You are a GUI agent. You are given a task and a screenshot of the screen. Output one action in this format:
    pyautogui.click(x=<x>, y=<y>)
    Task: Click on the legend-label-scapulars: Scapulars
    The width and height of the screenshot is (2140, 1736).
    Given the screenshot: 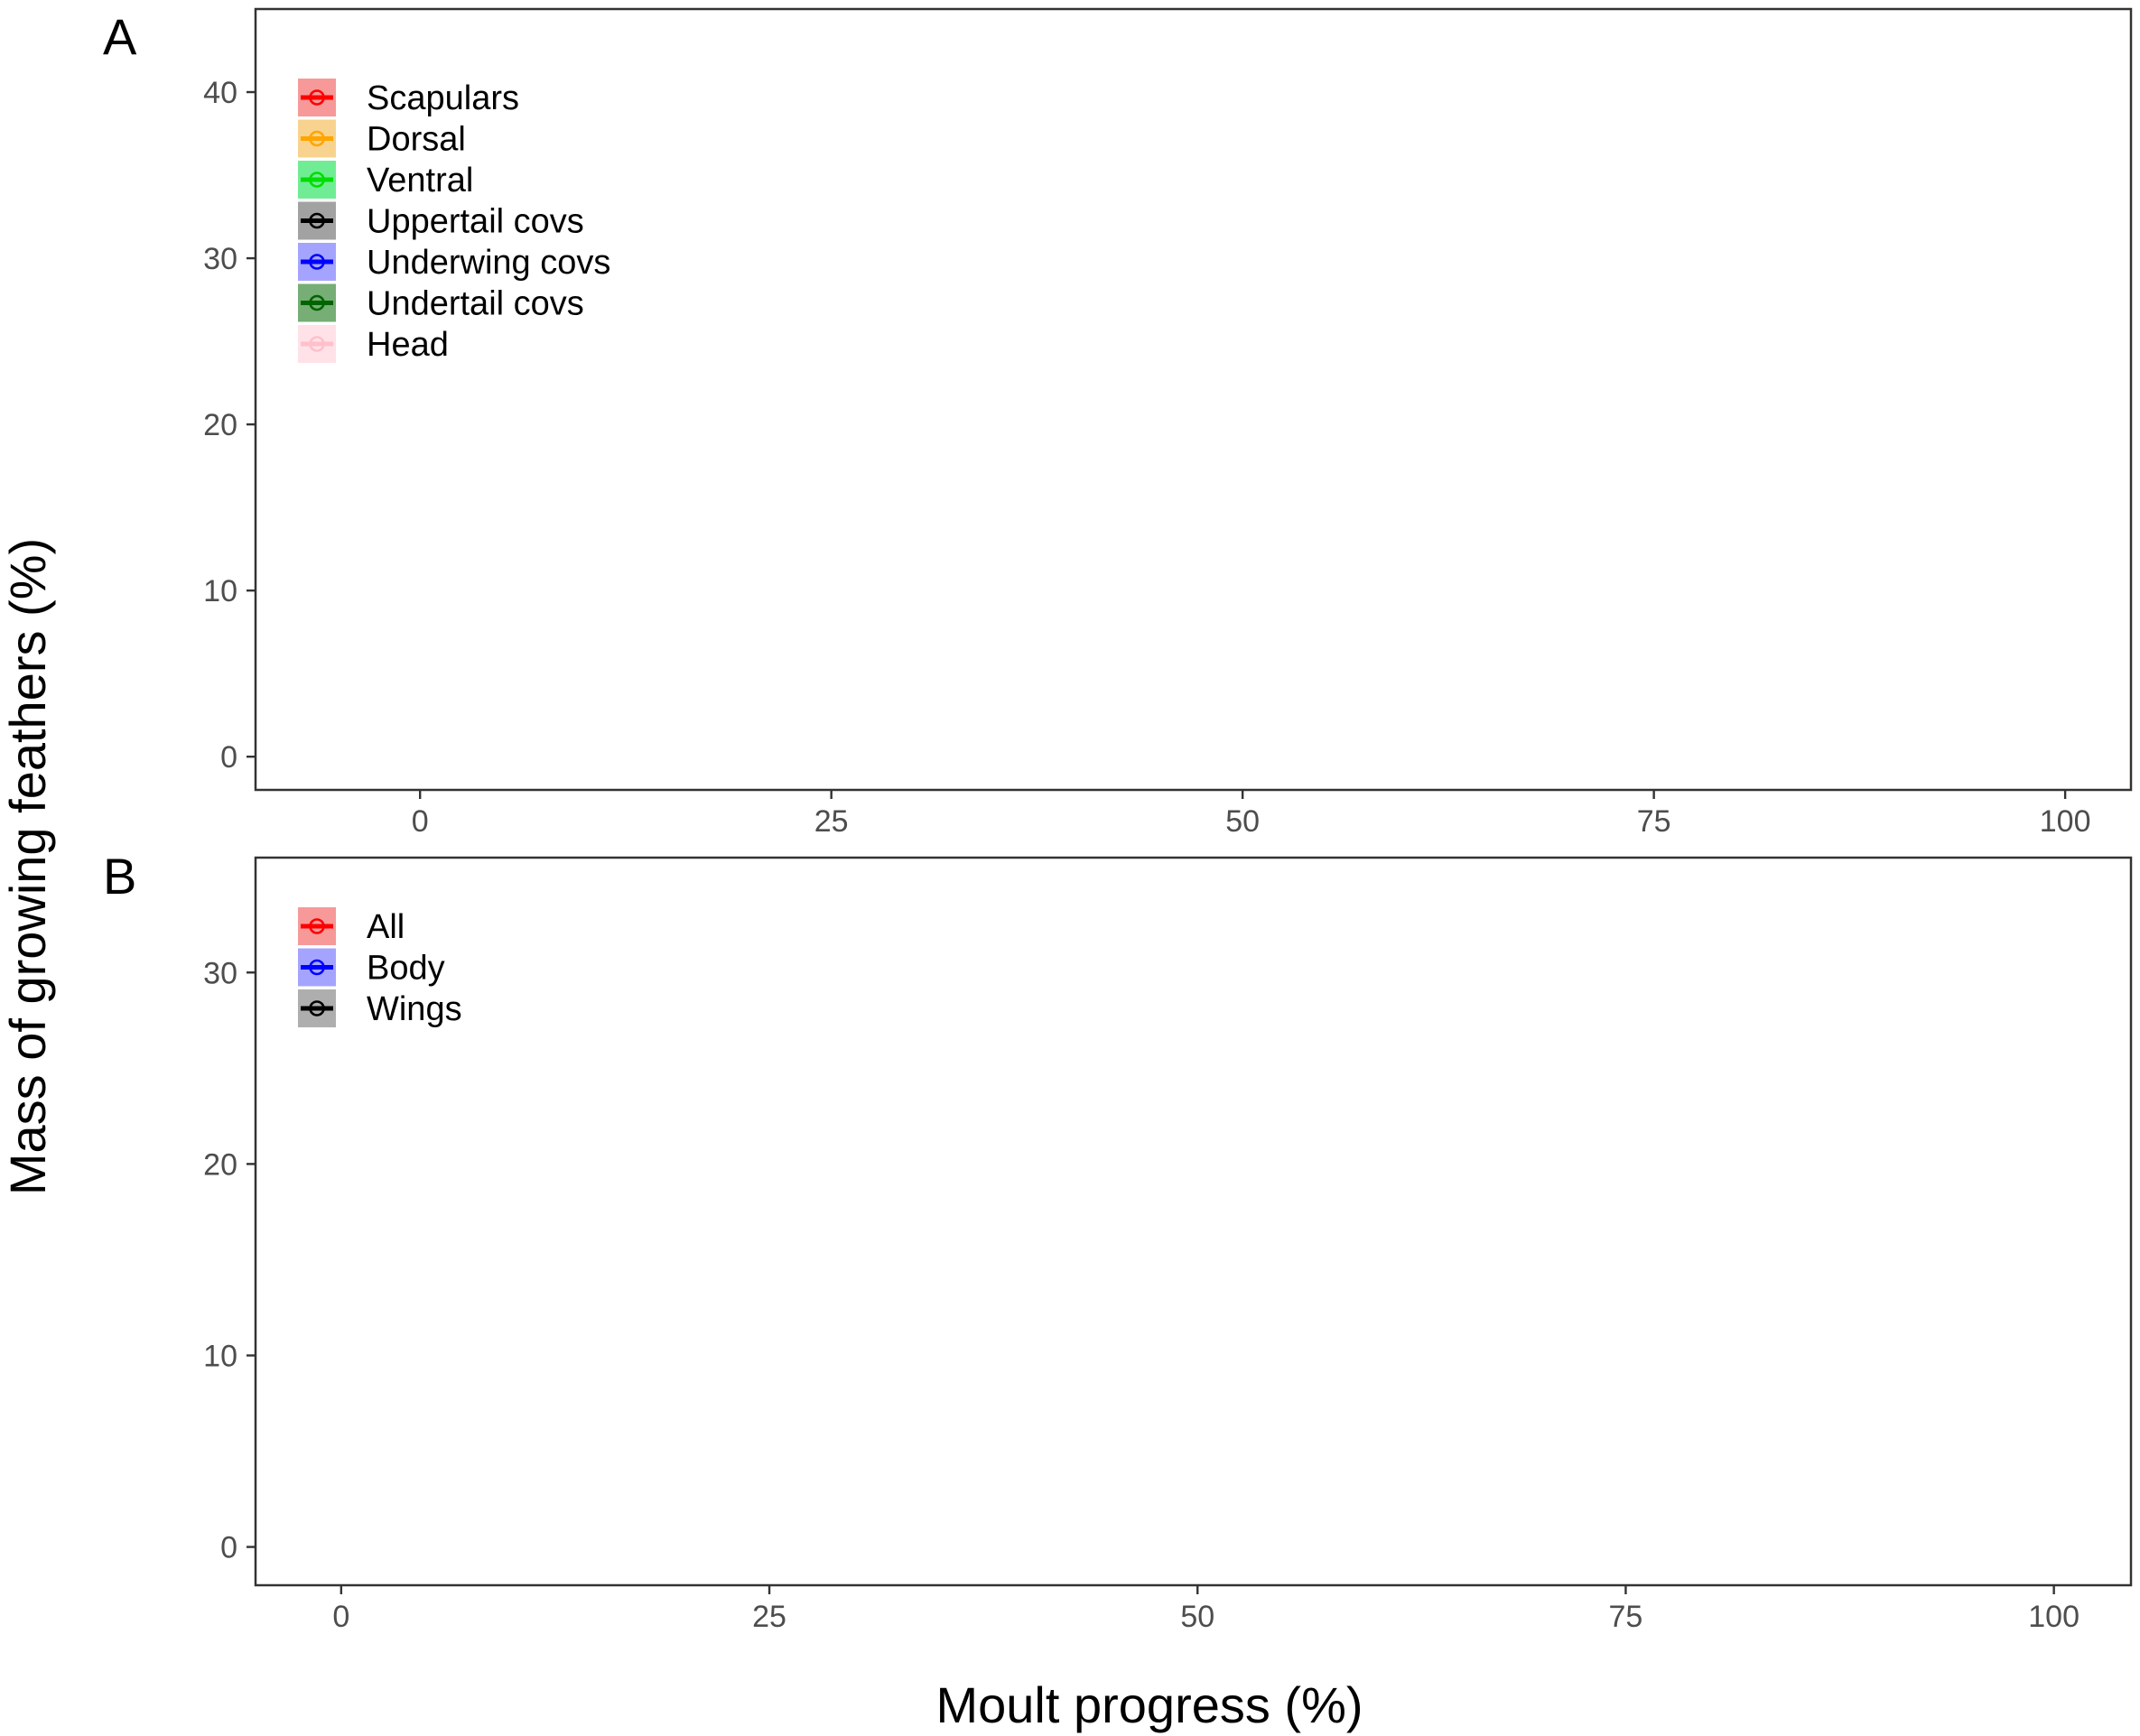 What is the action you would take?
    pyautogui.click(x=443, y=98)
    